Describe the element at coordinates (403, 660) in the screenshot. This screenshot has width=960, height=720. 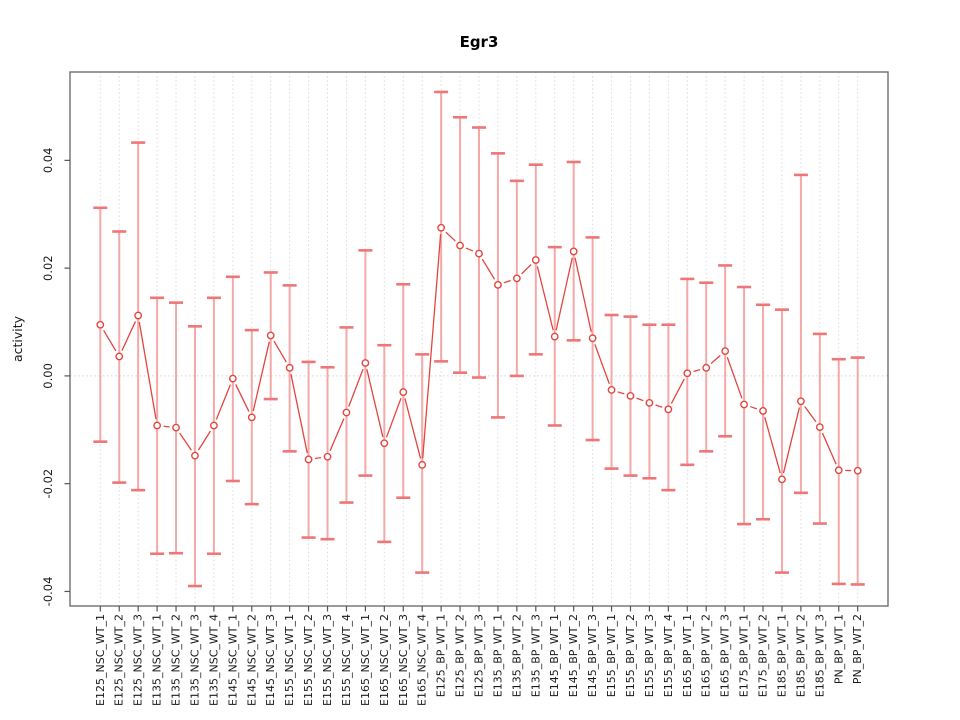
I see `category-label: E165_NSC_WT_3` at that location.